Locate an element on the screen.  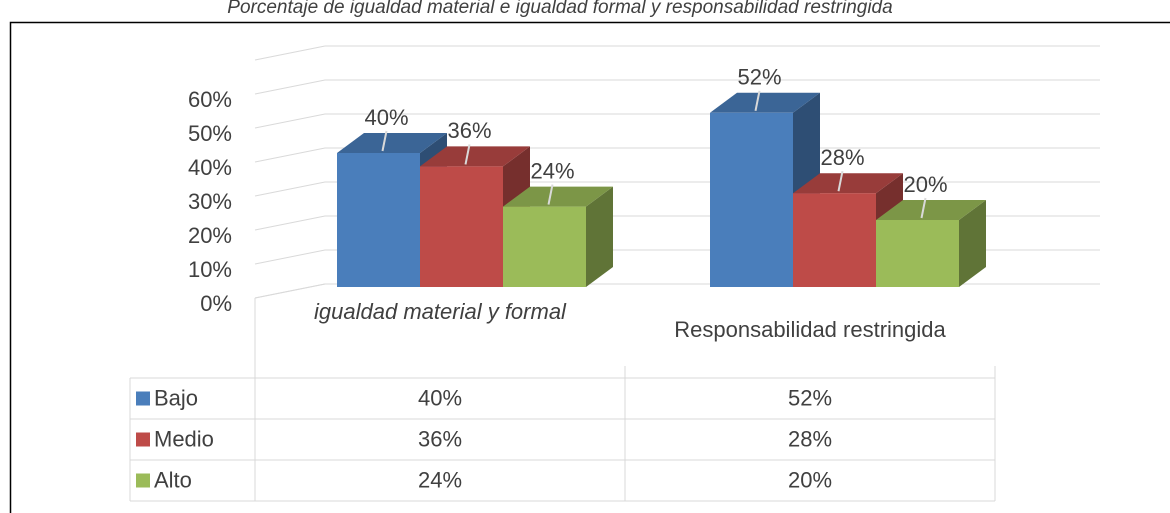
table-cell: 52% is located at coordinates (810, 397).